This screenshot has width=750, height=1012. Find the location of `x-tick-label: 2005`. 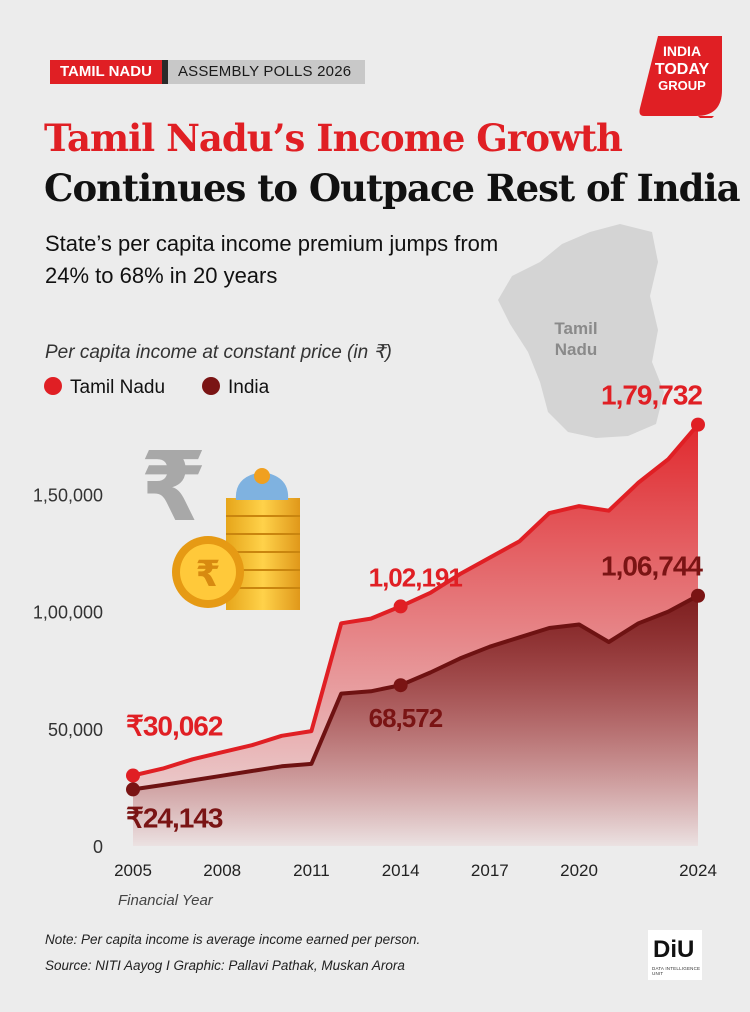

x-tick-label: 2005 is located at coordinates (133, 870).